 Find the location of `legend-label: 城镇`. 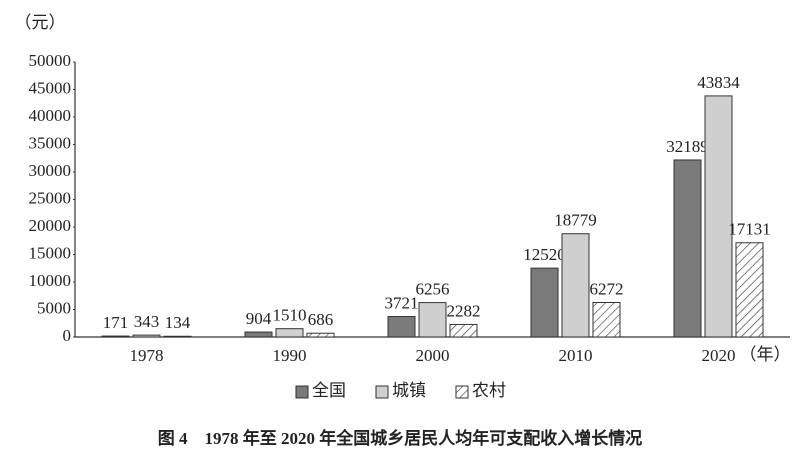

legend-label: 城镇 is located at coordinates (409, 390).